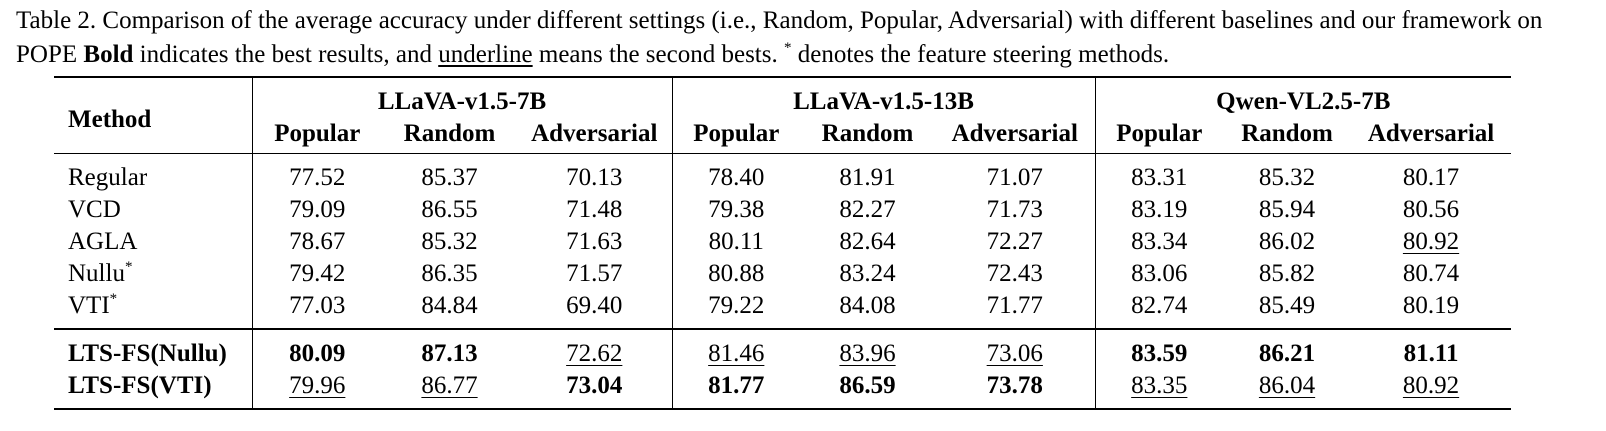 The image size is (1606, 431). What do you see at coordinates (485, 54) in the screenshot?
I see `caption-underline-word: underline` at bounding box center [485, 54].